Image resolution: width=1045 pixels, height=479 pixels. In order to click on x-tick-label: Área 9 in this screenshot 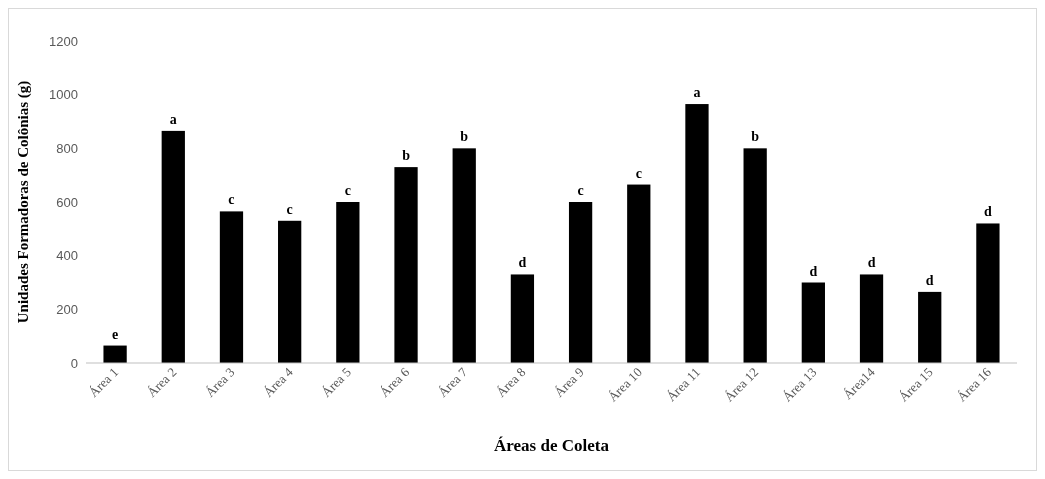, I will do `click(569, 382)`.